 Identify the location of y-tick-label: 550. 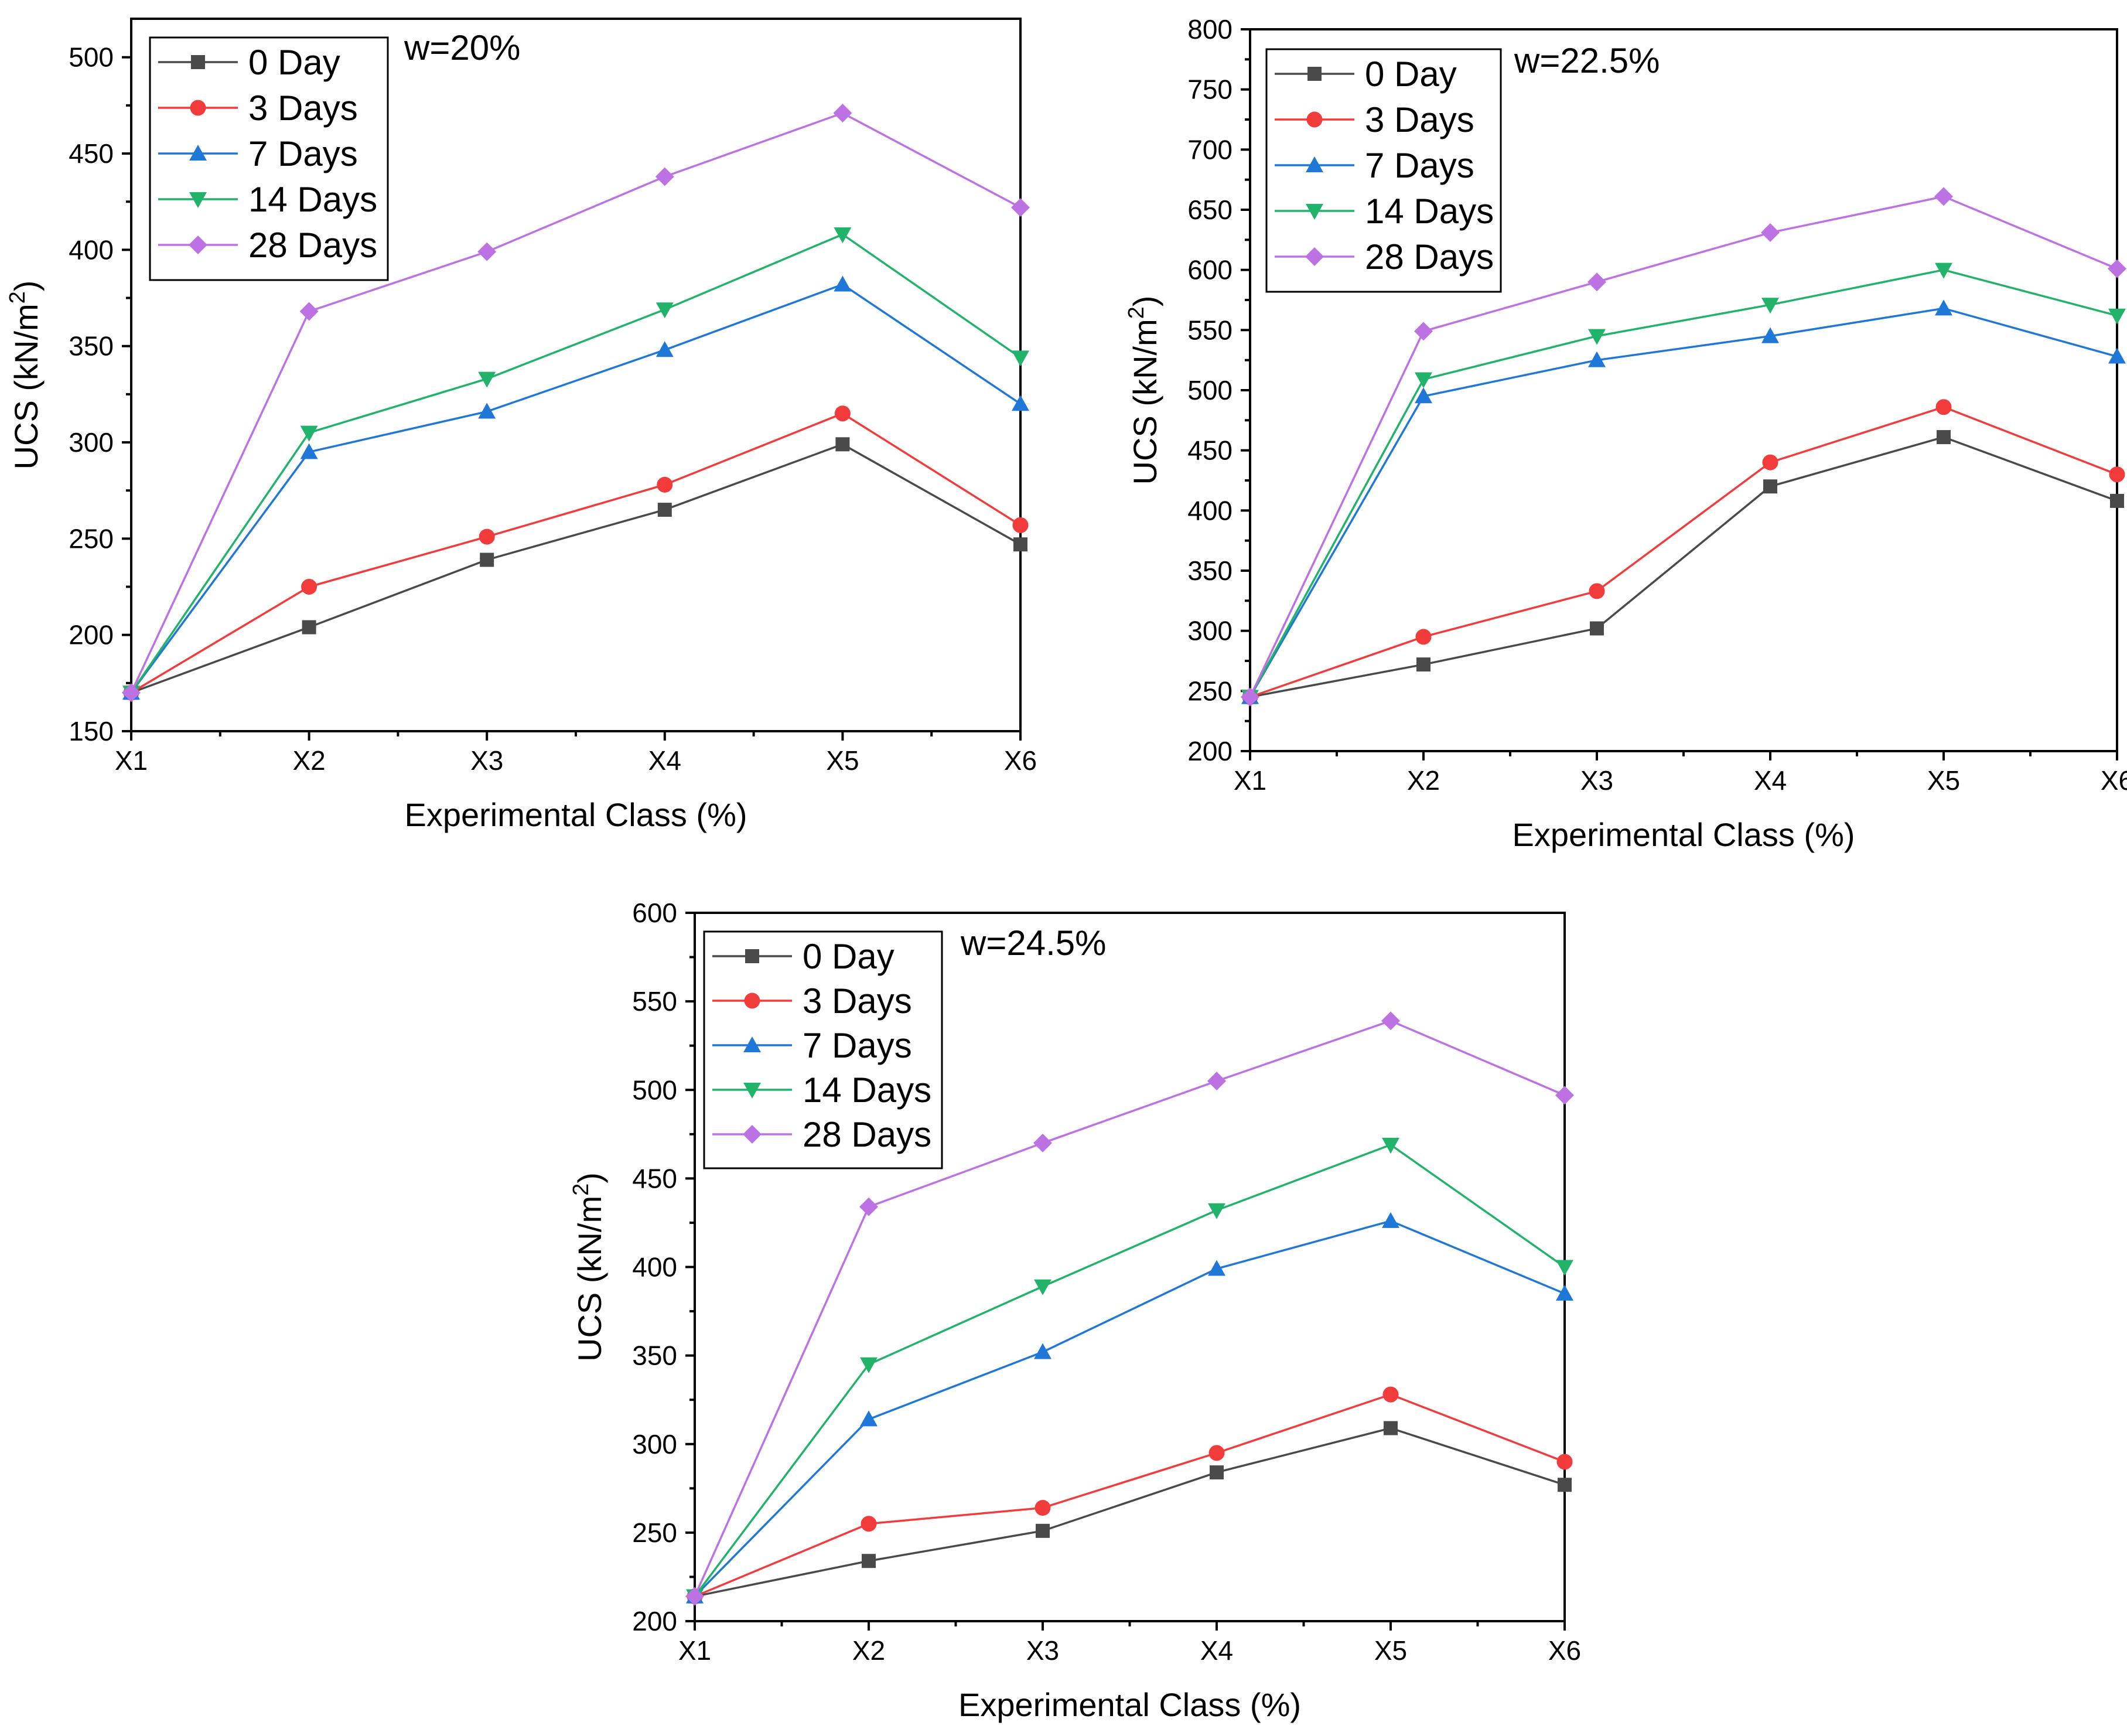
(655, 1001).